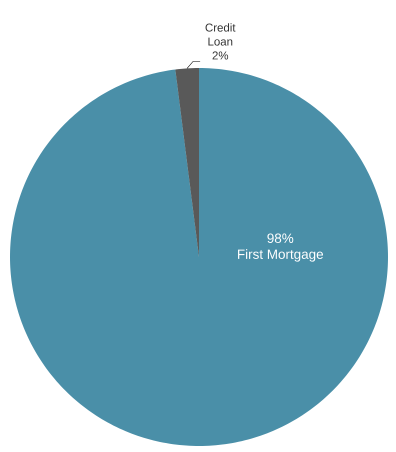 The height and width of the screenshot is (452, 396). Describe the element at coordinates (281, 255) in the screenshot. I see `slice-label: First Mortgage` at that location.